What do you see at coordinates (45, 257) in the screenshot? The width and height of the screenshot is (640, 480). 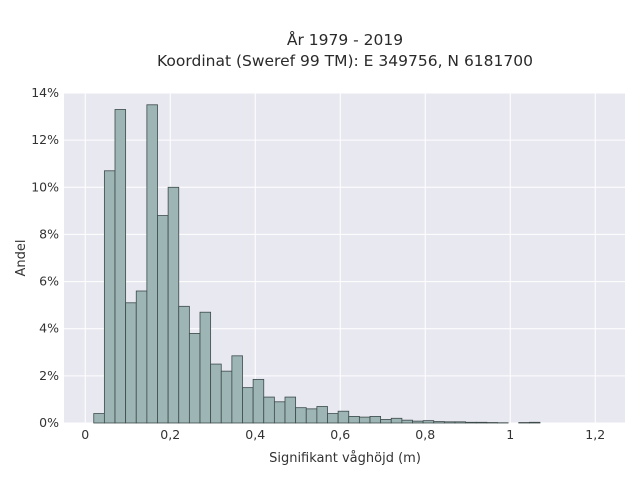 I see `y-tick-labels: 0% 2% 4% 6% 8% 10% 12% 14%` at bounding box center [45, 257].